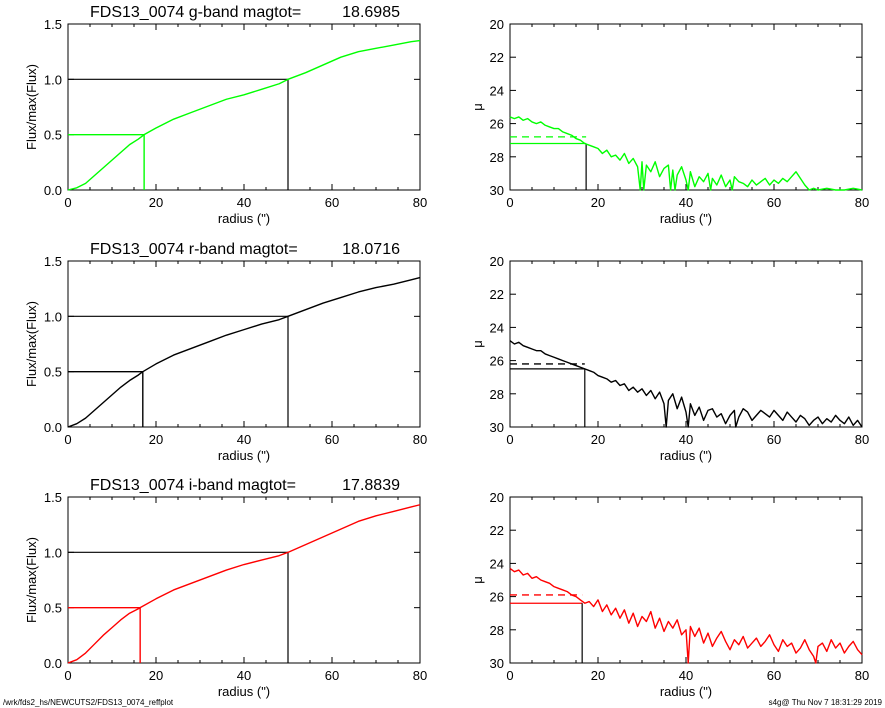 This screenshot has width=885, height=708. I want to click on panel-g-mu: 0 20 40 60 80 20 22 24 26 28 30 radius (") μ, so click(669, 121).